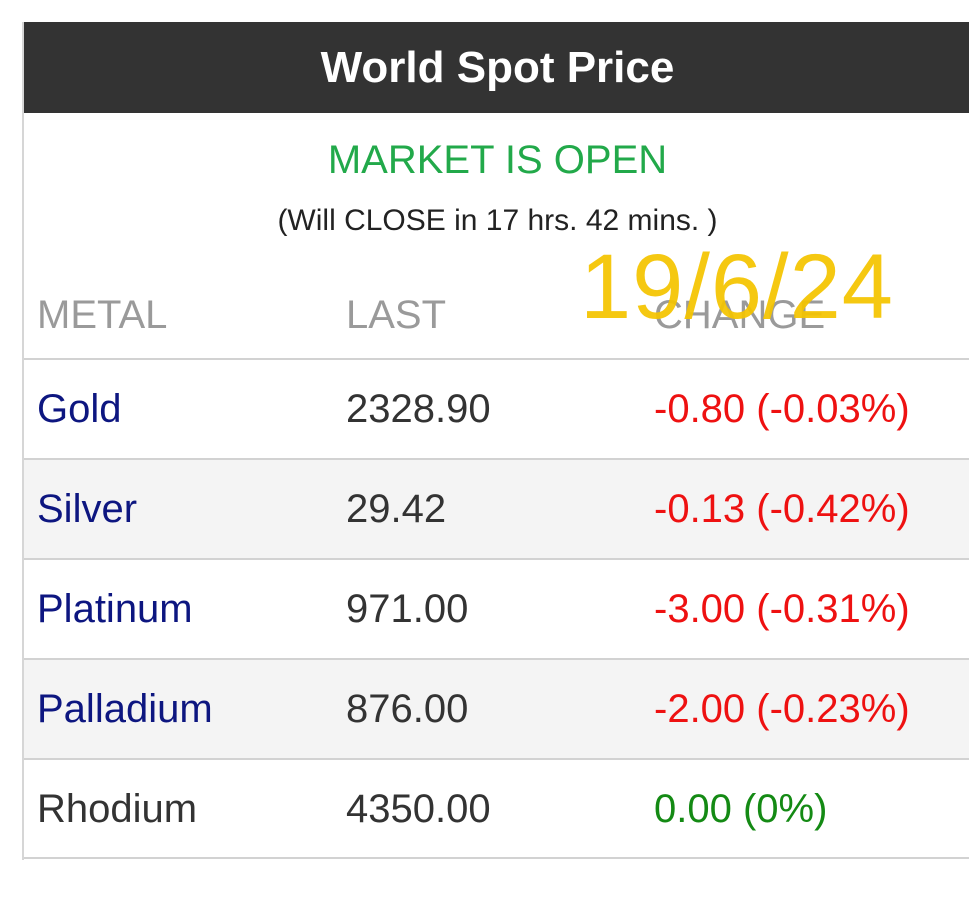 Image resolution: width=969 pixels, height=900 pixels. What do you see at coordinates (782, 708) in the screenshot?
I see `price-change: -2.00 (-0.23%)` at bounding box center [782, 708].